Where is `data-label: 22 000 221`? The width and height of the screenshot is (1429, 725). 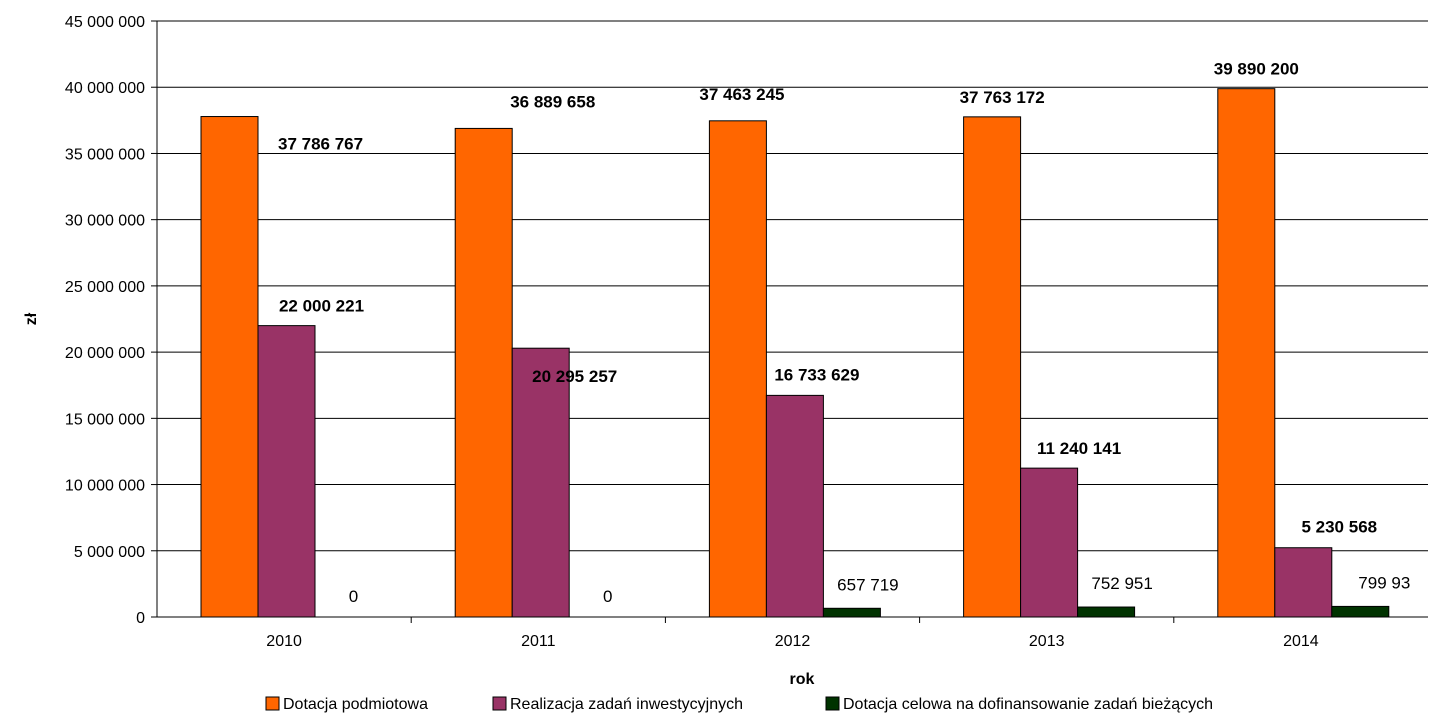
data-label: 22 000 221 is located at coordinates (321, 306).